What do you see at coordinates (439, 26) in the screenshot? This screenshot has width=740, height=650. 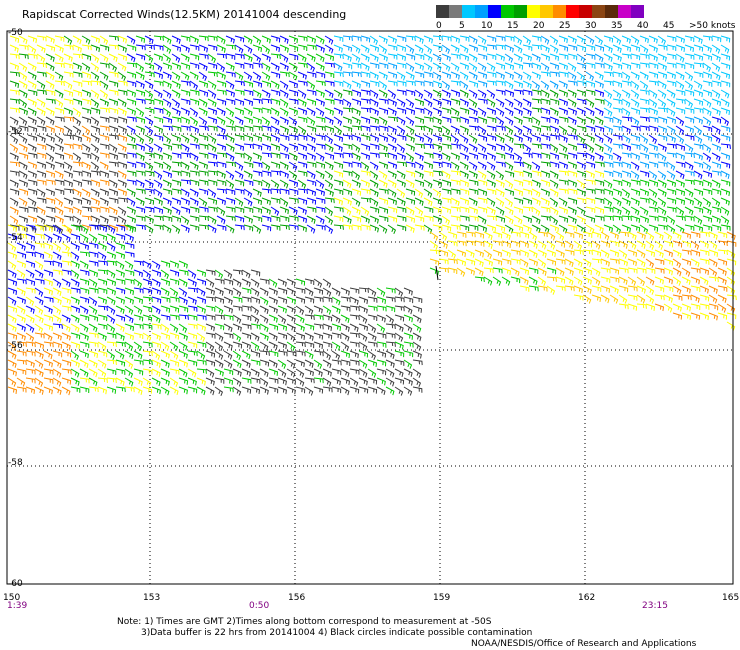 I see `legend-label: 0` at bounding box center [439, 26].